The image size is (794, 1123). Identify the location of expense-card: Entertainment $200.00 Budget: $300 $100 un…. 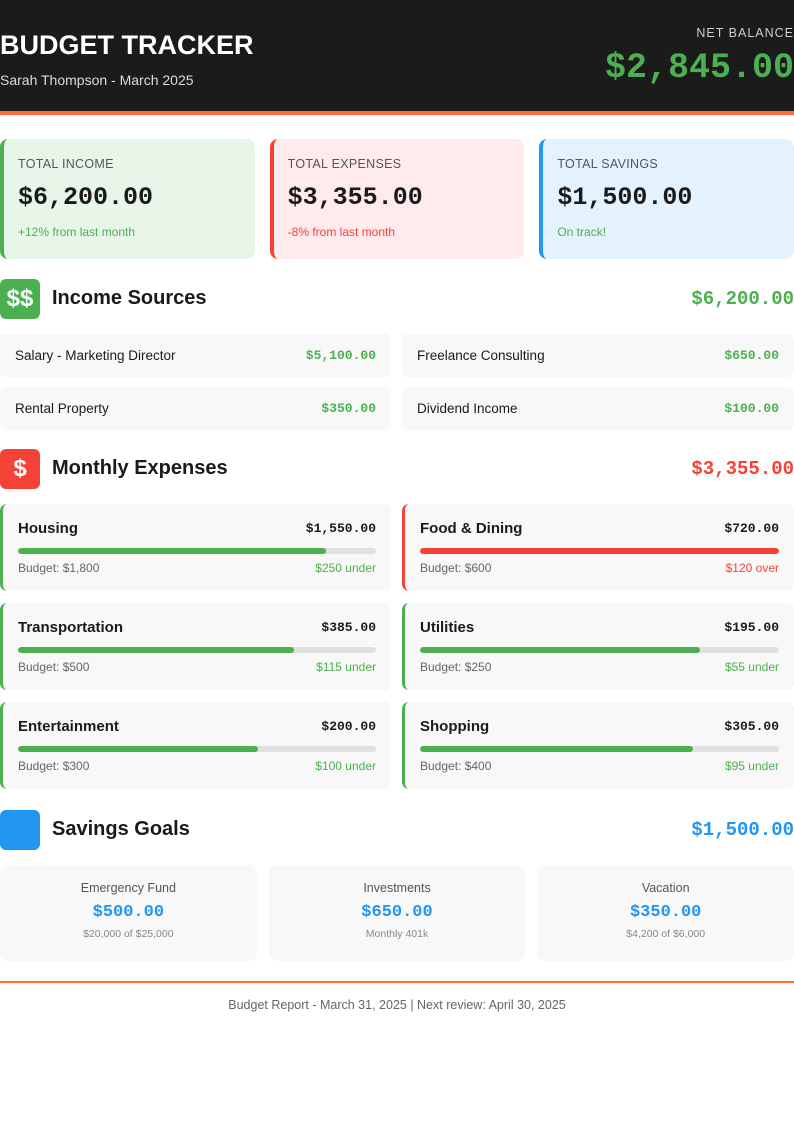
(195, 745).